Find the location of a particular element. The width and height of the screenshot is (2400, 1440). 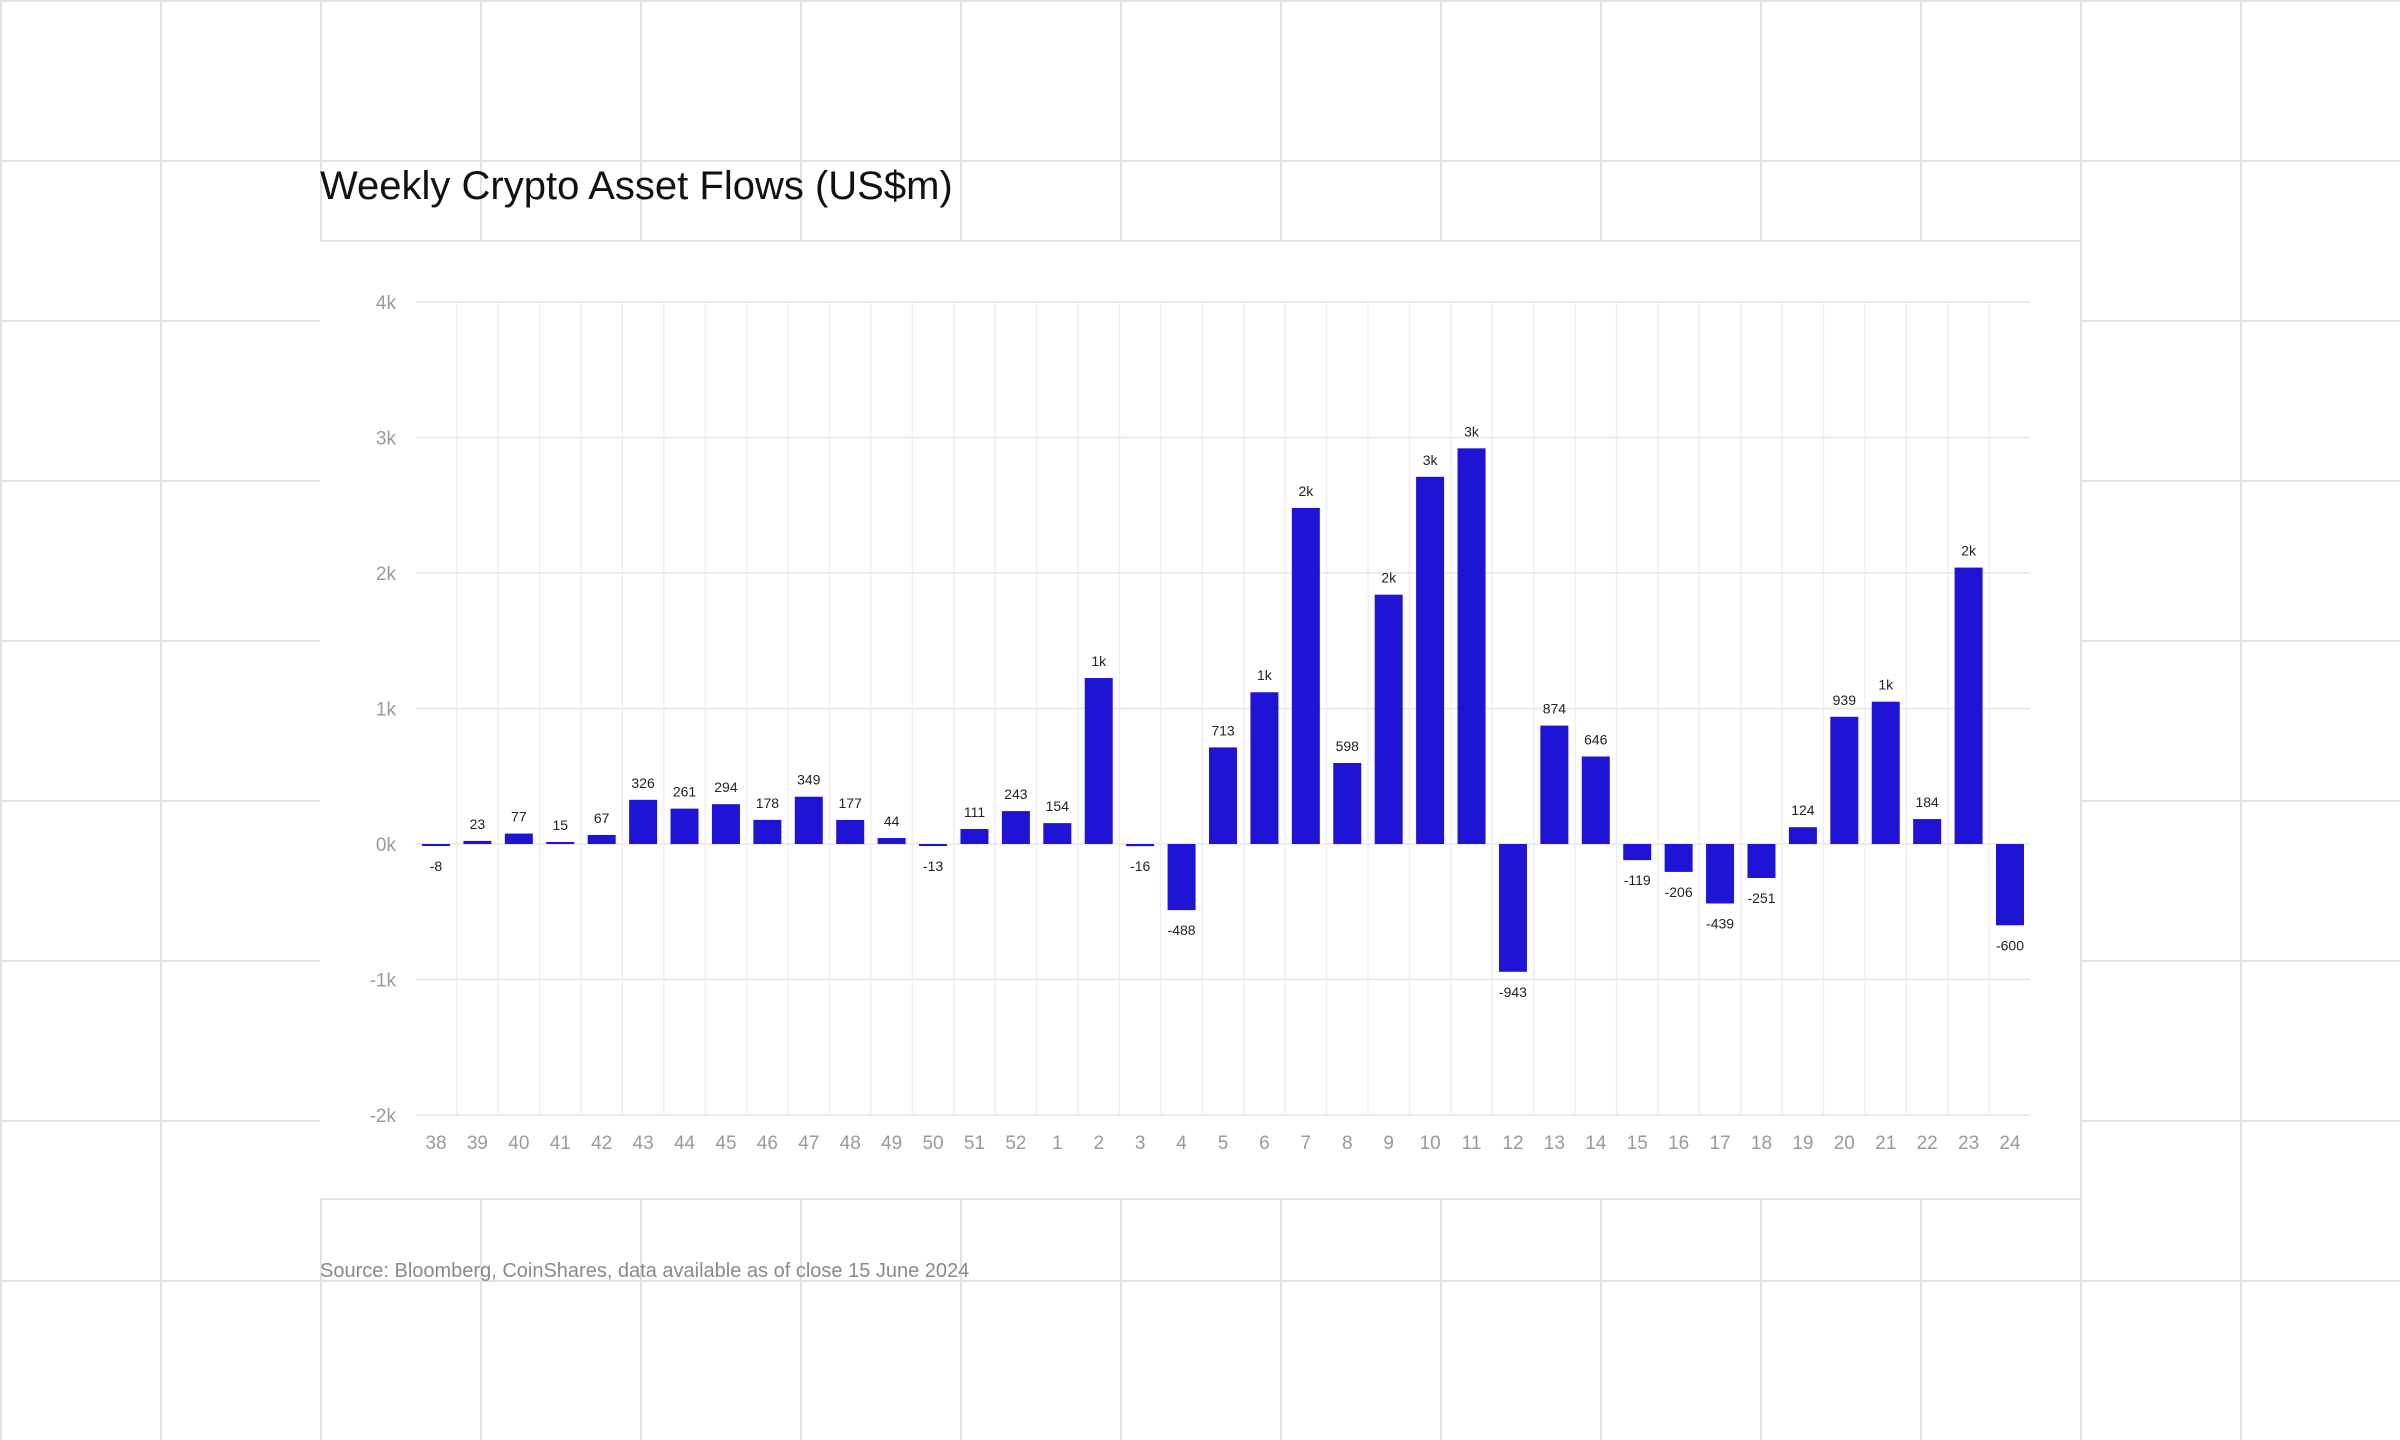

data-label: -16 is located at coordinates (1140, 866).